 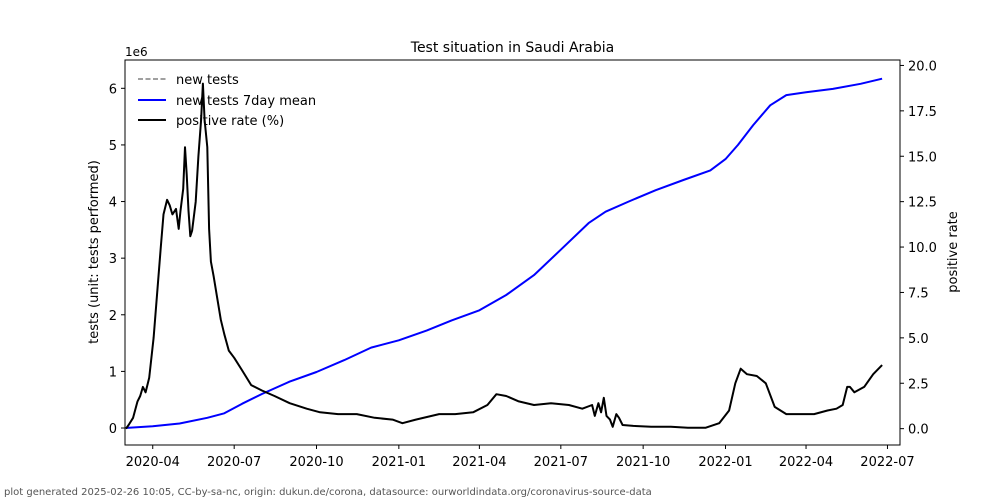 What do you see at coordinates (234, 462) in the screenshot?
I see `x-tick-label: 2020-07` at bounding box center [234, 462].